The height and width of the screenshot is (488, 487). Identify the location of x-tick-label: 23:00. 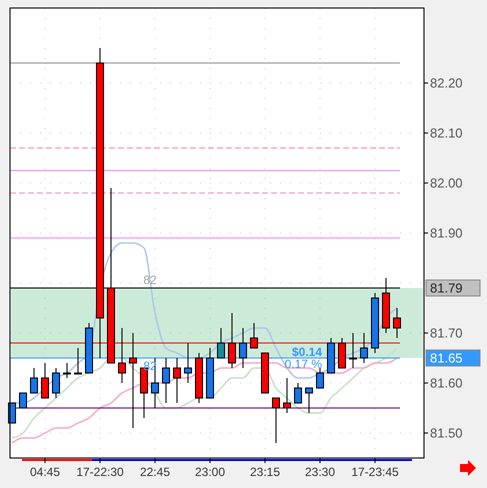
(210, 472).